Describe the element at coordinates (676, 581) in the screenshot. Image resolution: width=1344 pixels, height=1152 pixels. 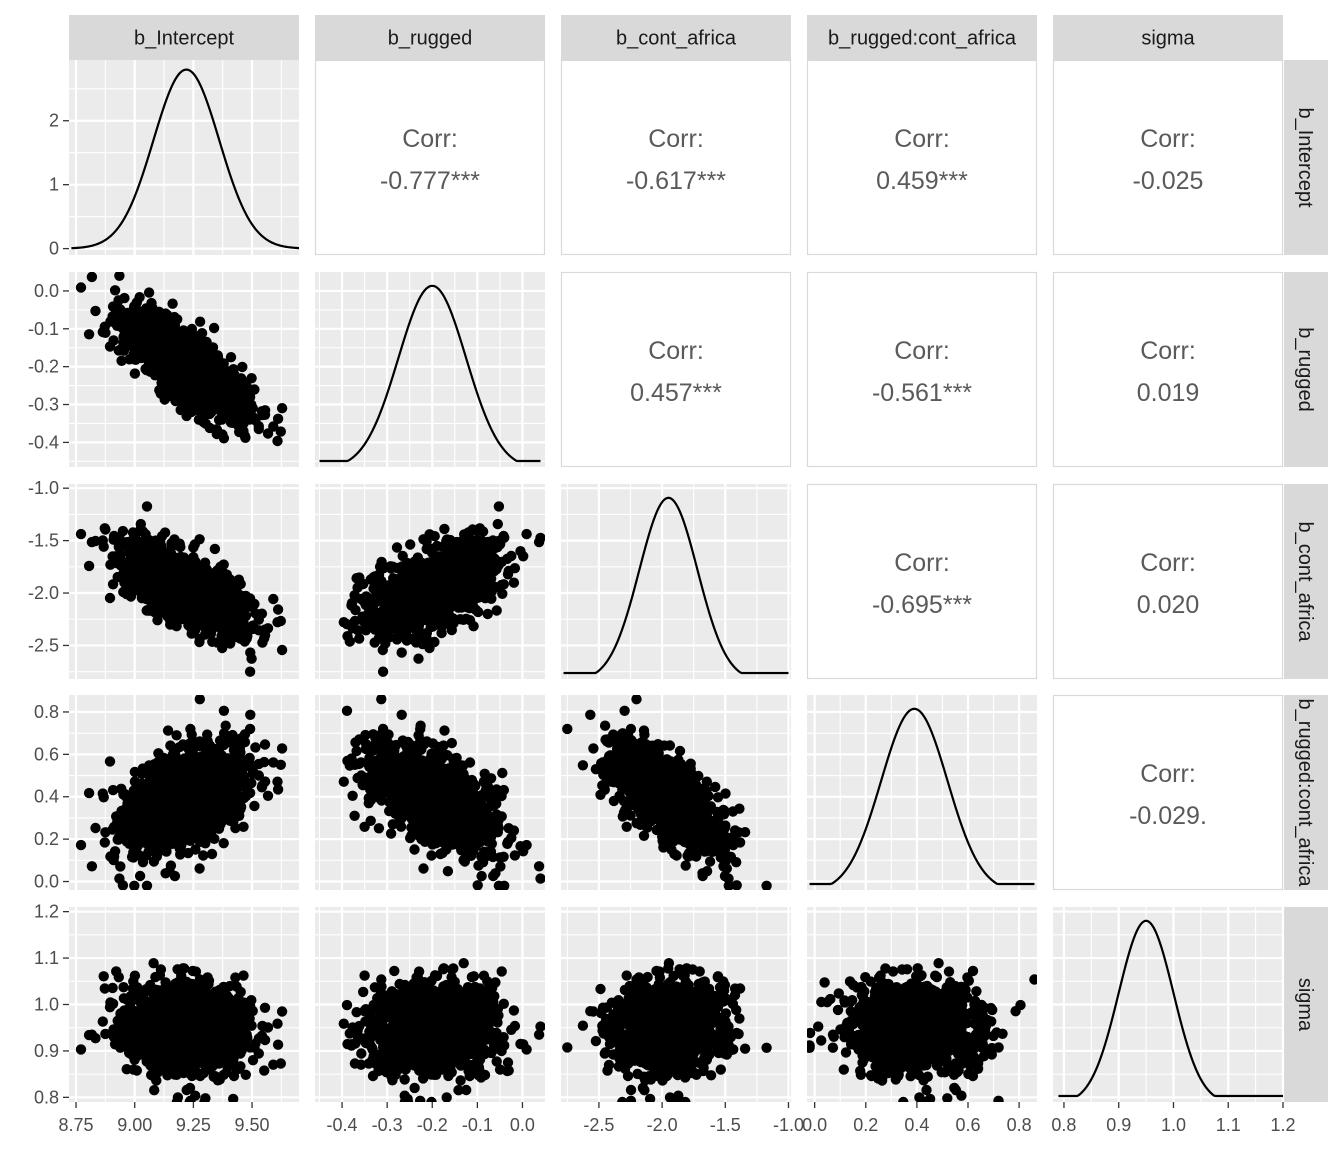
I see `panel-b-cont-africa-vs-b-cont-africa` at that location.